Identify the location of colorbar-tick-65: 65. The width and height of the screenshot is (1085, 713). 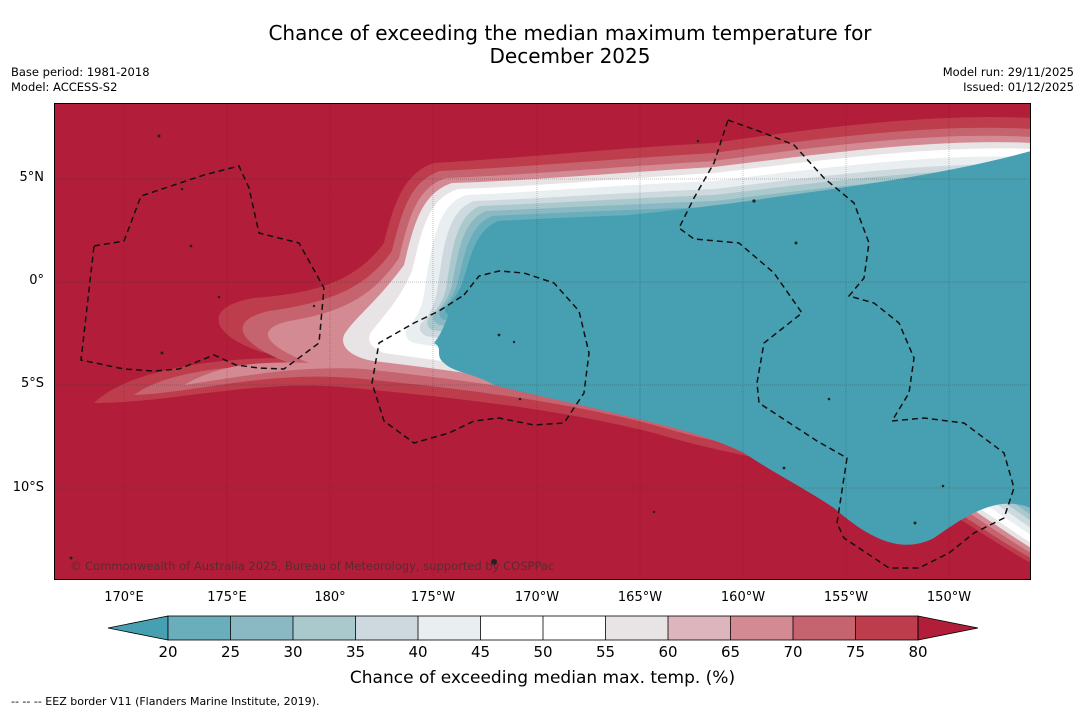
(730, 652).